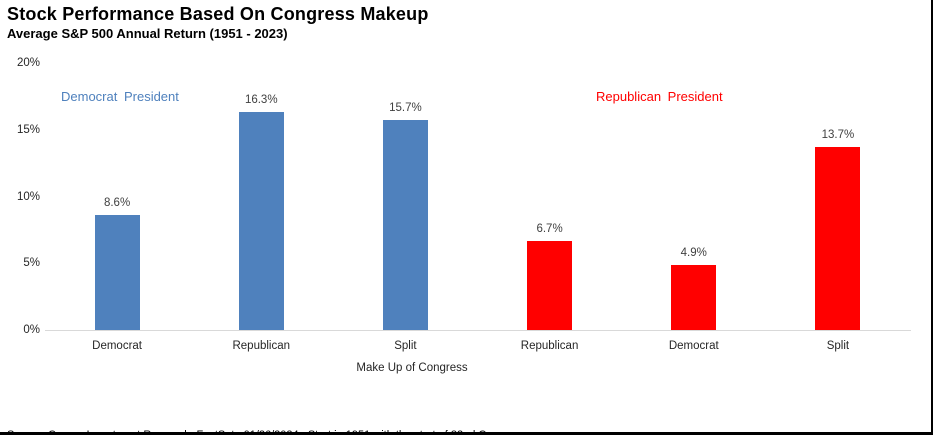  Describe the element at coordinates (478, 330) in the screenshot. I see `x-axis-line` at that location.